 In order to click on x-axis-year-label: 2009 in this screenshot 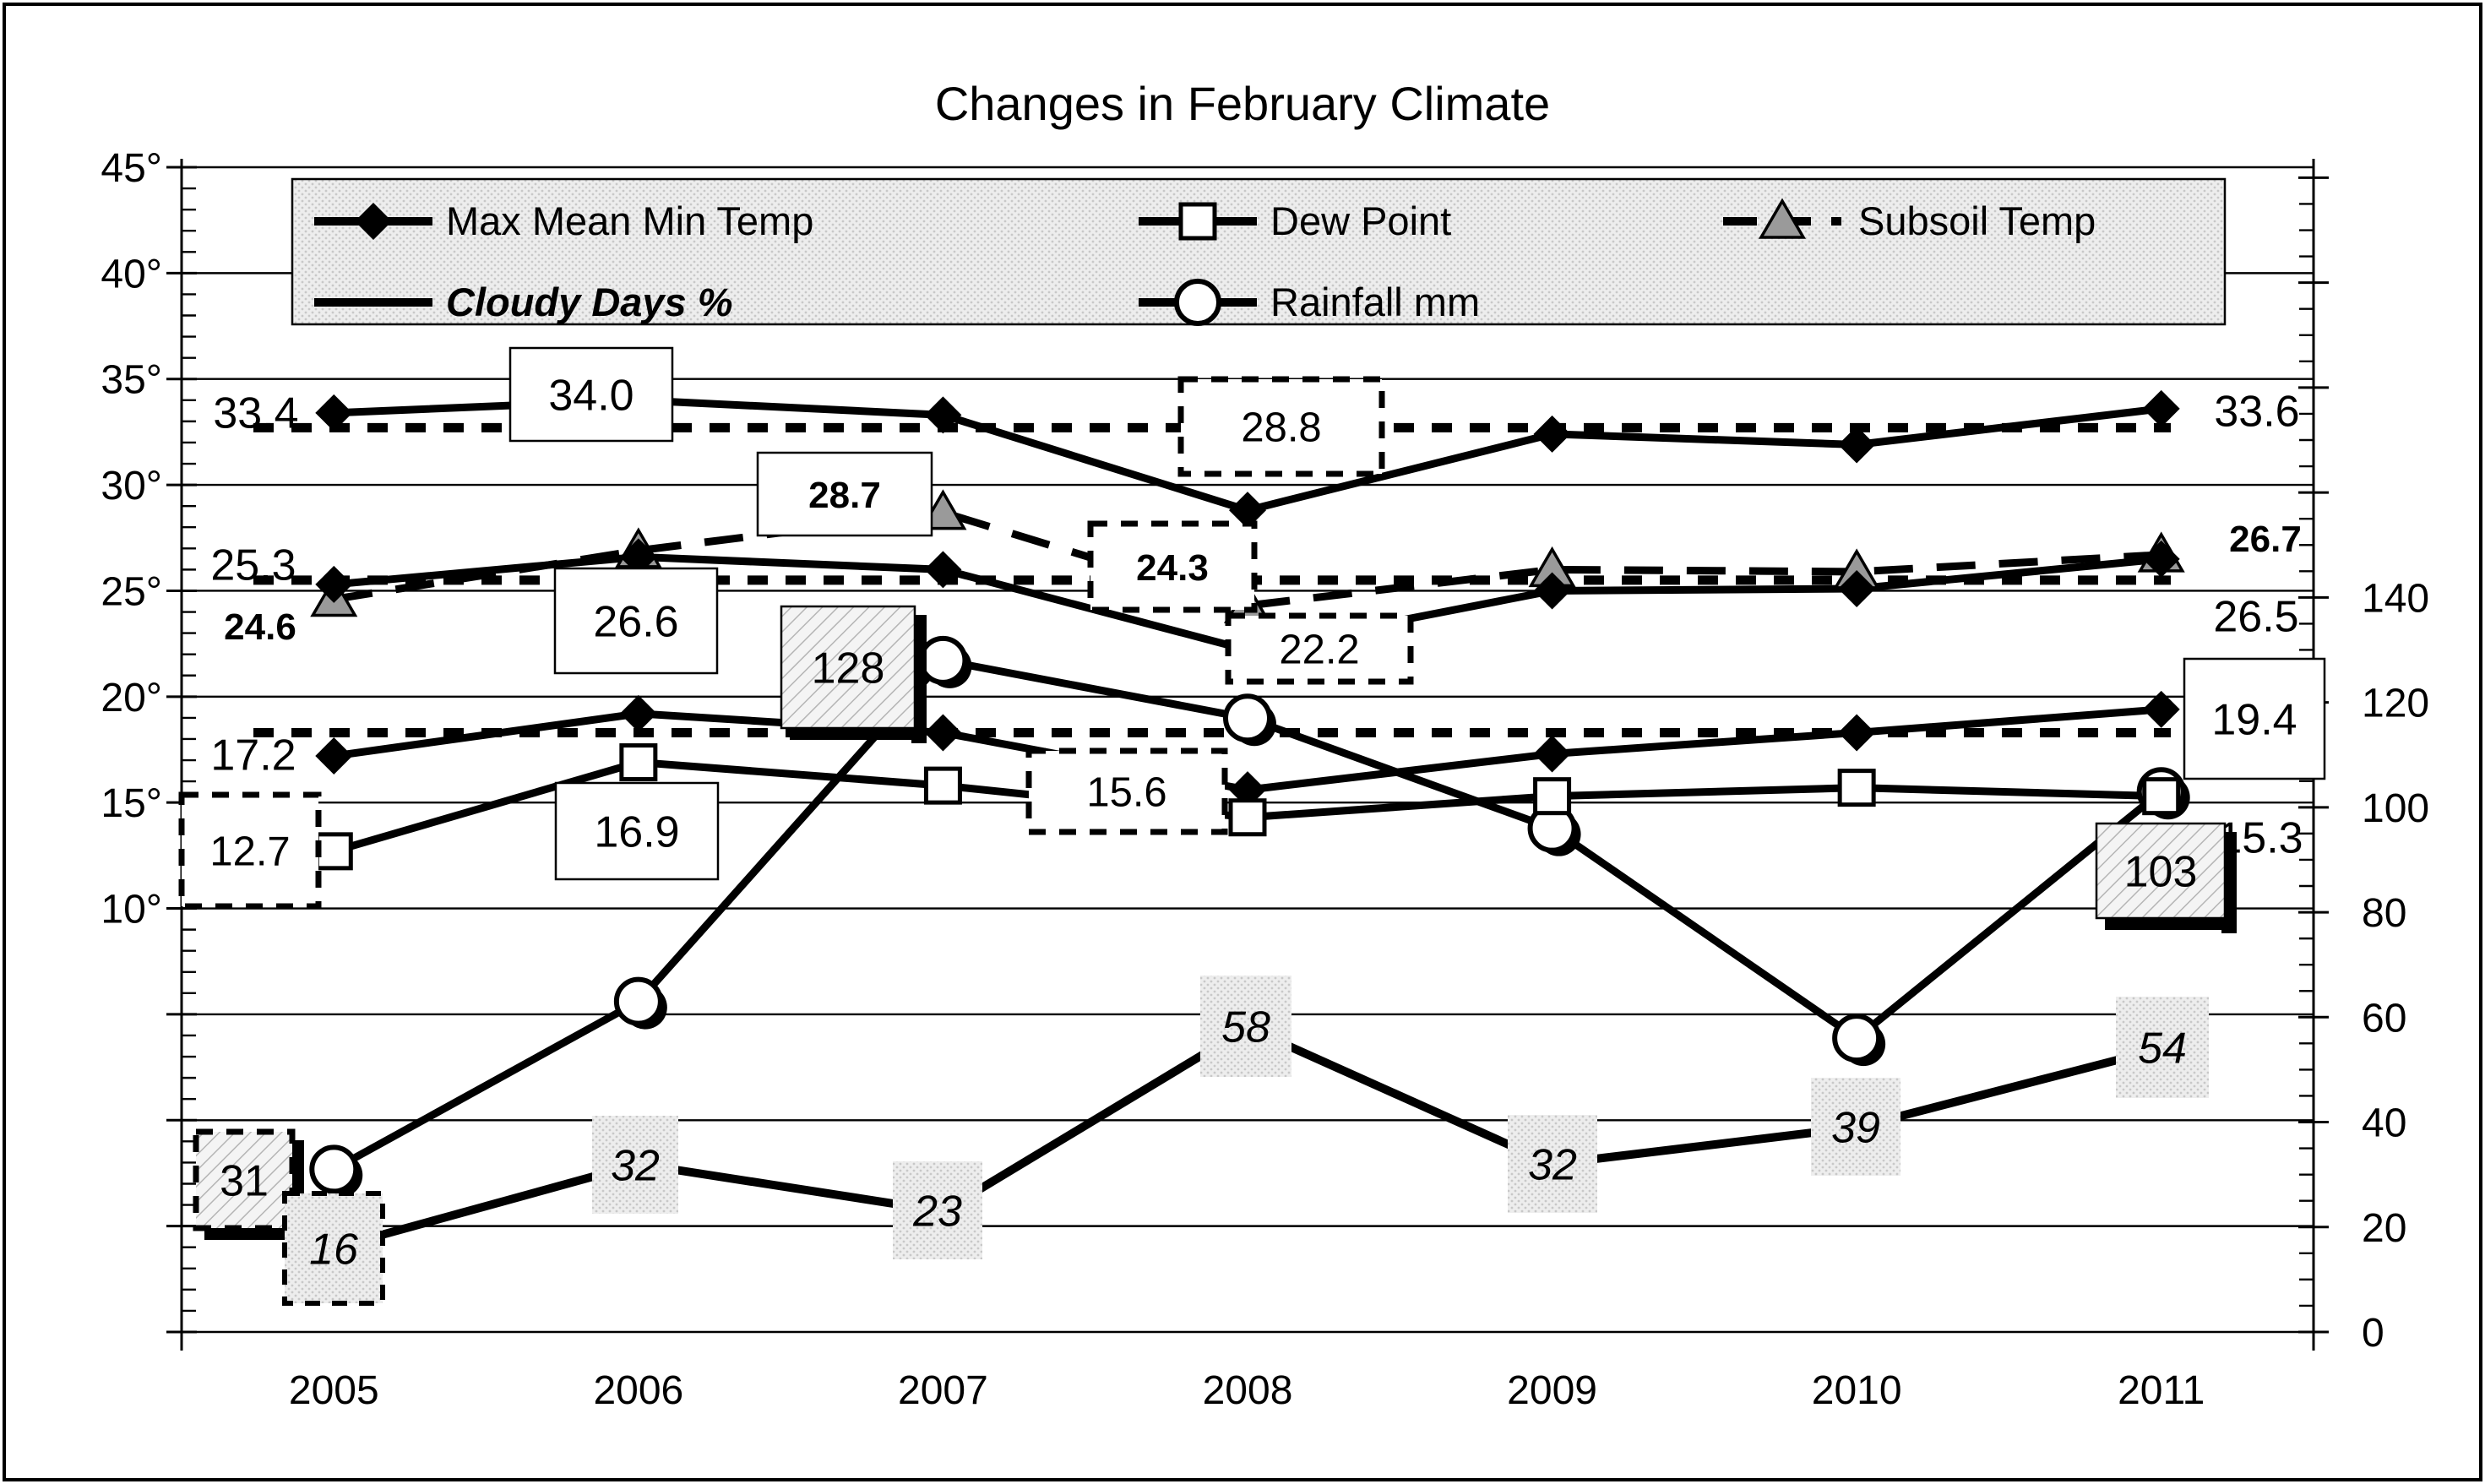, I will do `click(1552, 1390)`.